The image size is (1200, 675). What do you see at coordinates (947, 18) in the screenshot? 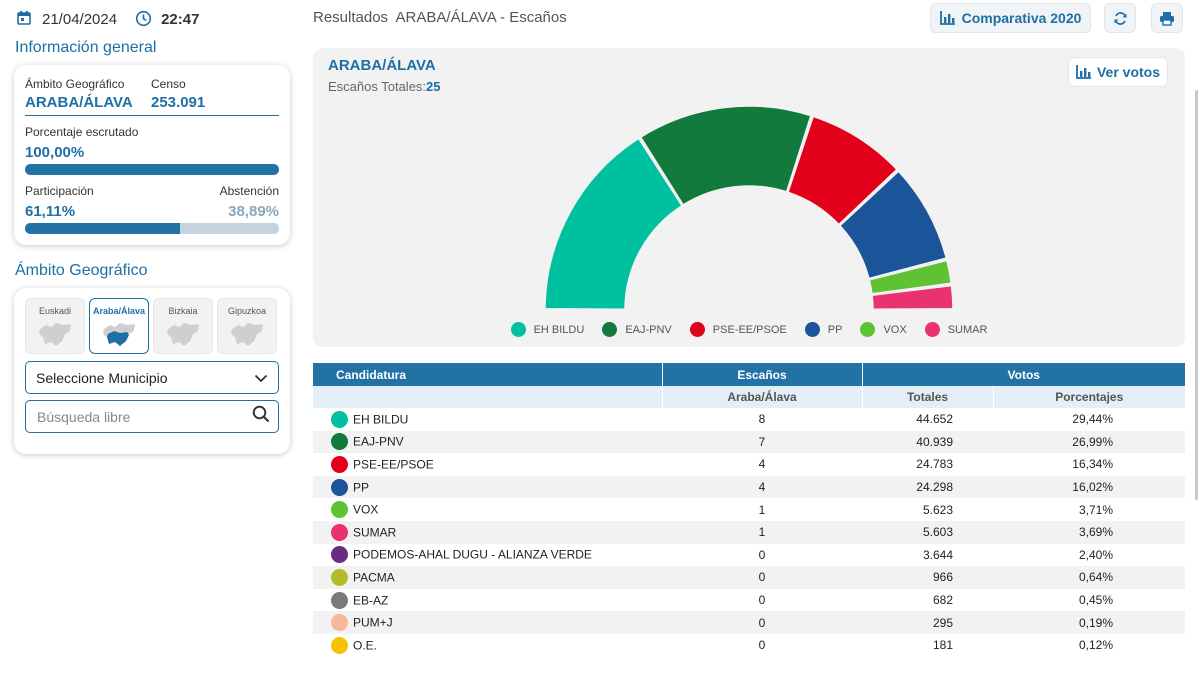
I see `bar-chart-icon` at bounding box center [947, 18].